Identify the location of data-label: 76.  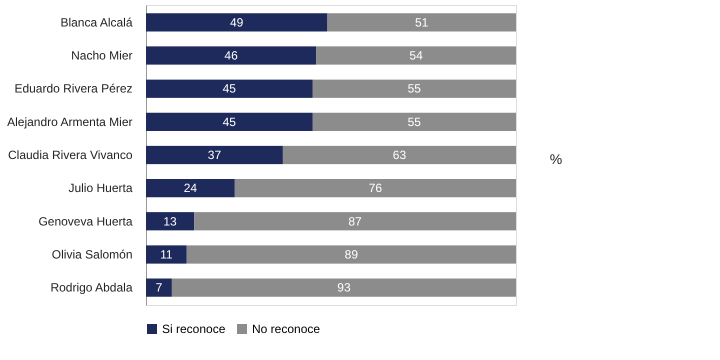
(375, 188).